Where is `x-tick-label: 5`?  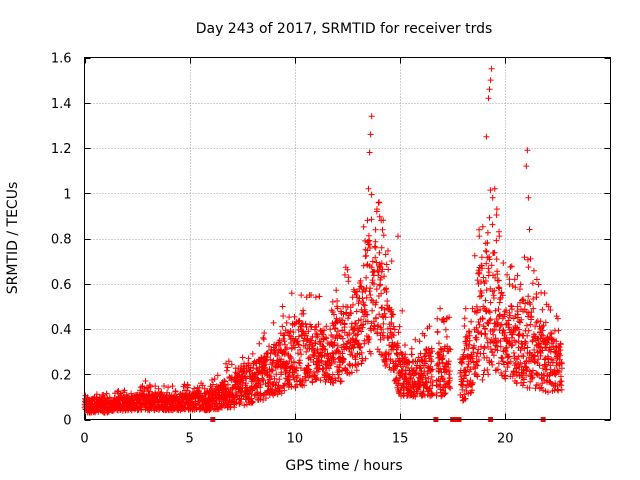
x-tick-label: 5 is located at coordinates (190, 439).